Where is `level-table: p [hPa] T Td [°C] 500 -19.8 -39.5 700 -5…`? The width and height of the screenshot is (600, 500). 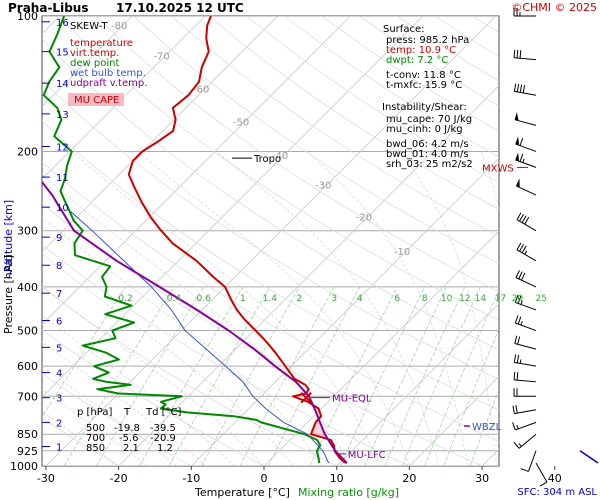 level-table: p [hPa] T Td [°C] 500 -19.8 -39.5 700 -5… is located at coordinates (129, 430).